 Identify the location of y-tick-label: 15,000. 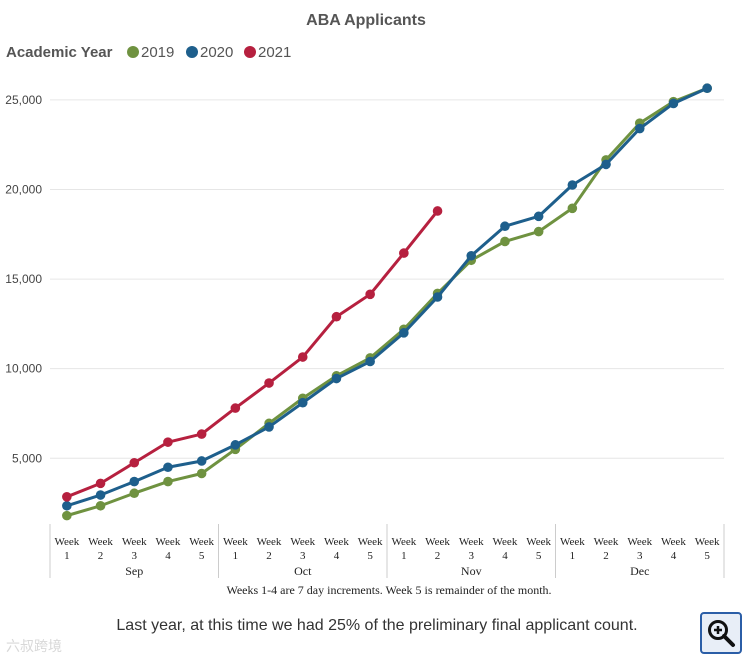
(23, 279).